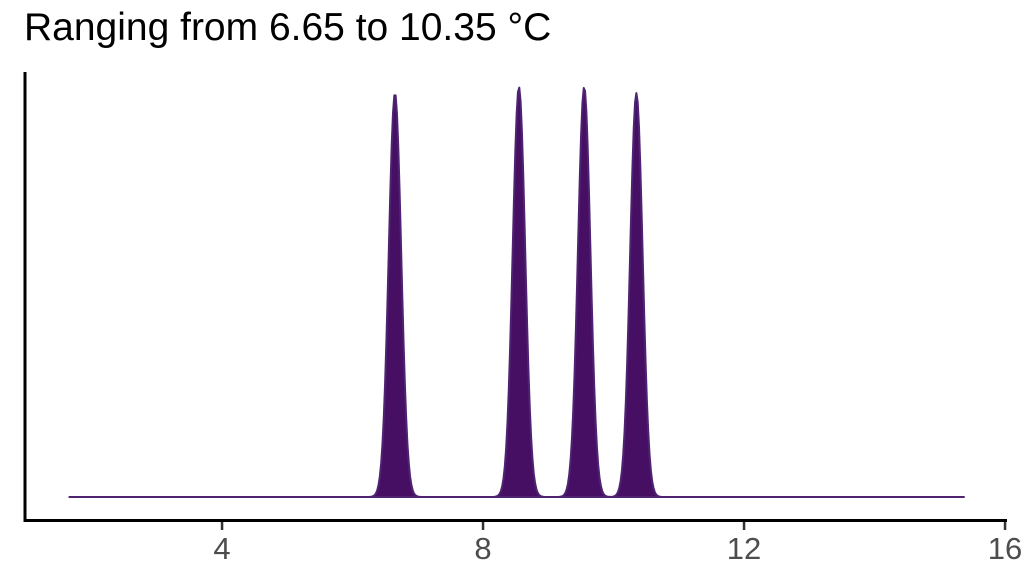 The width and height of the screenshot is (1024, 576). Describe the element at coordinates (482, 548) in the screenshot. I see `x-axis-tick-label: 8` at that location.